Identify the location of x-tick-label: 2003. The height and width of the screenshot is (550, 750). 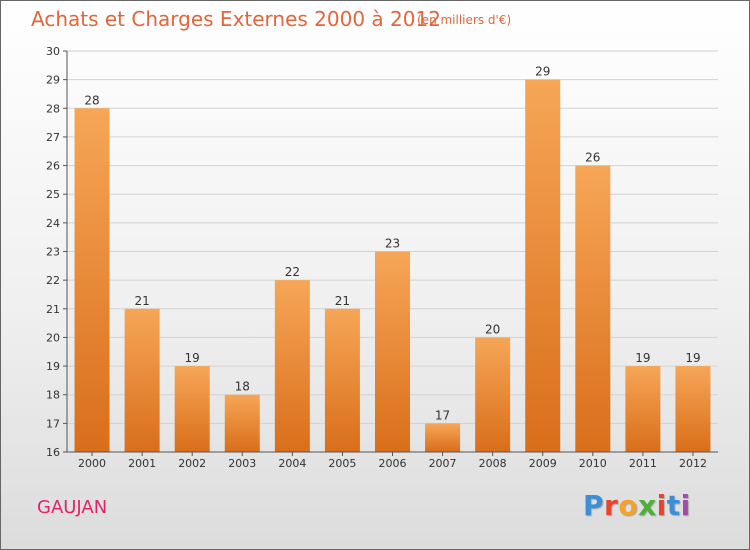
(242, 463).